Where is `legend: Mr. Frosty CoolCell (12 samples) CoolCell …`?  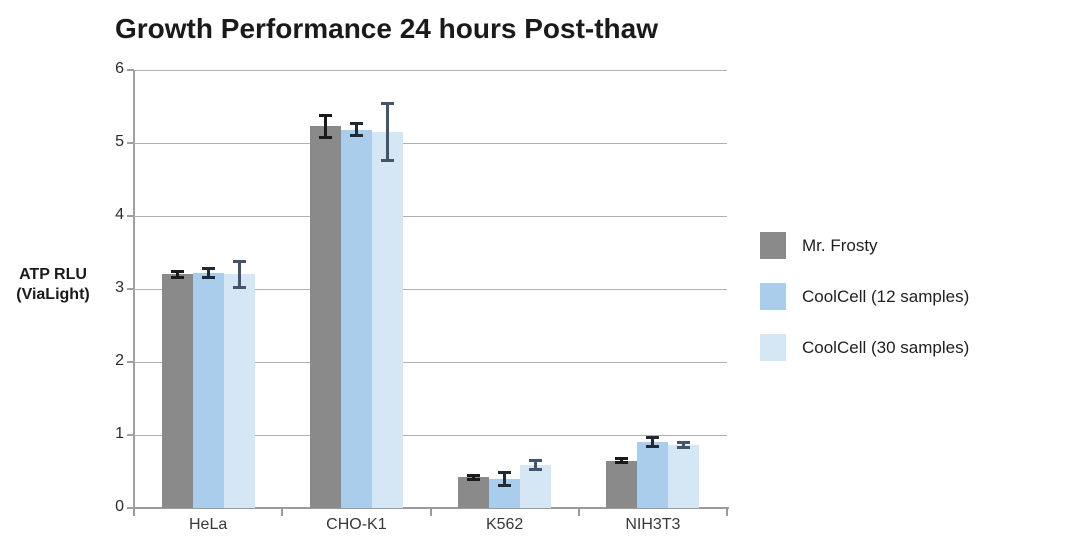
legend: Mr. Frosty CoolCell (12 samples) CoolCell … is located at coordinates (864, 308).